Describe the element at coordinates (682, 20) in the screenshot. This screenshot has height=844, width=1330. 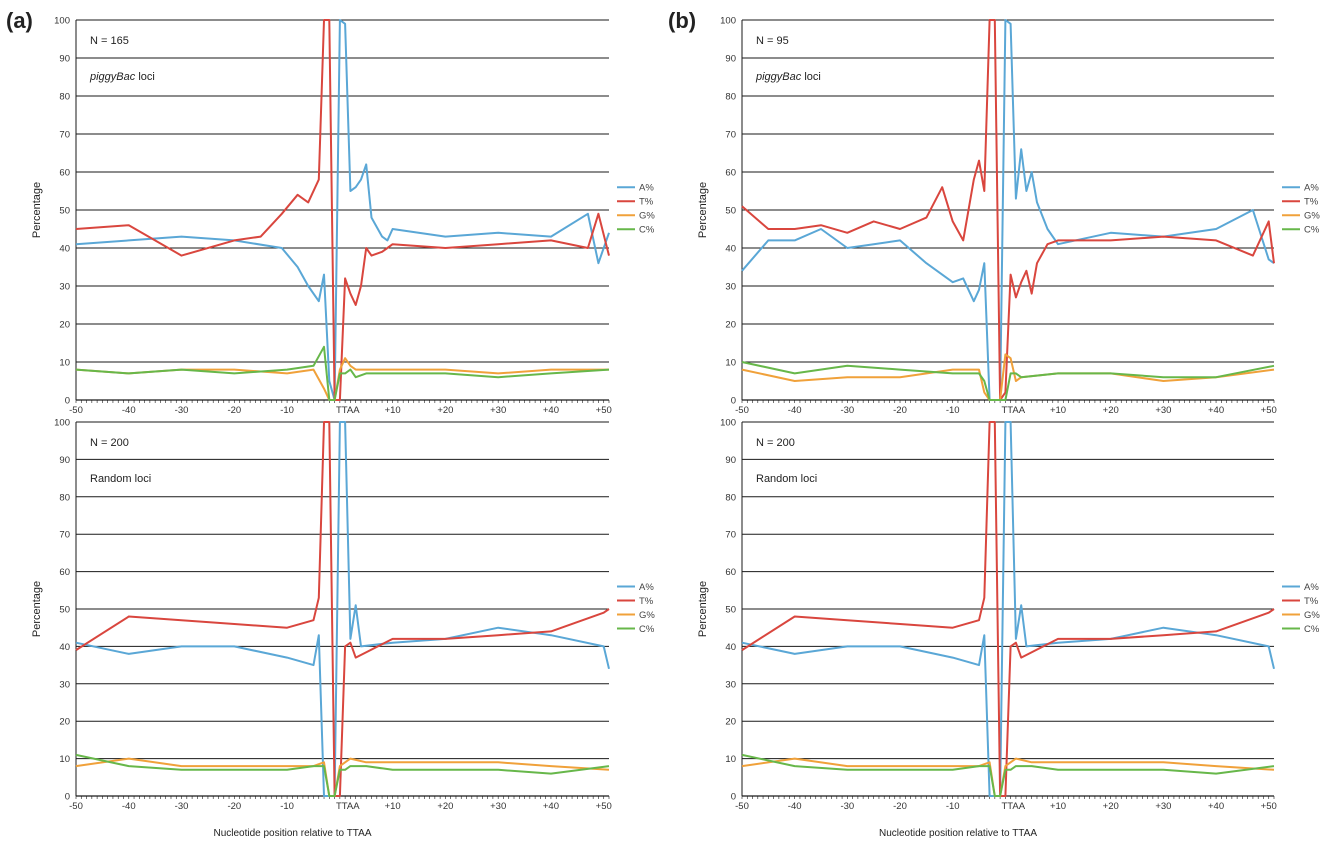
I see `panel-label-b: (b)` at that location.